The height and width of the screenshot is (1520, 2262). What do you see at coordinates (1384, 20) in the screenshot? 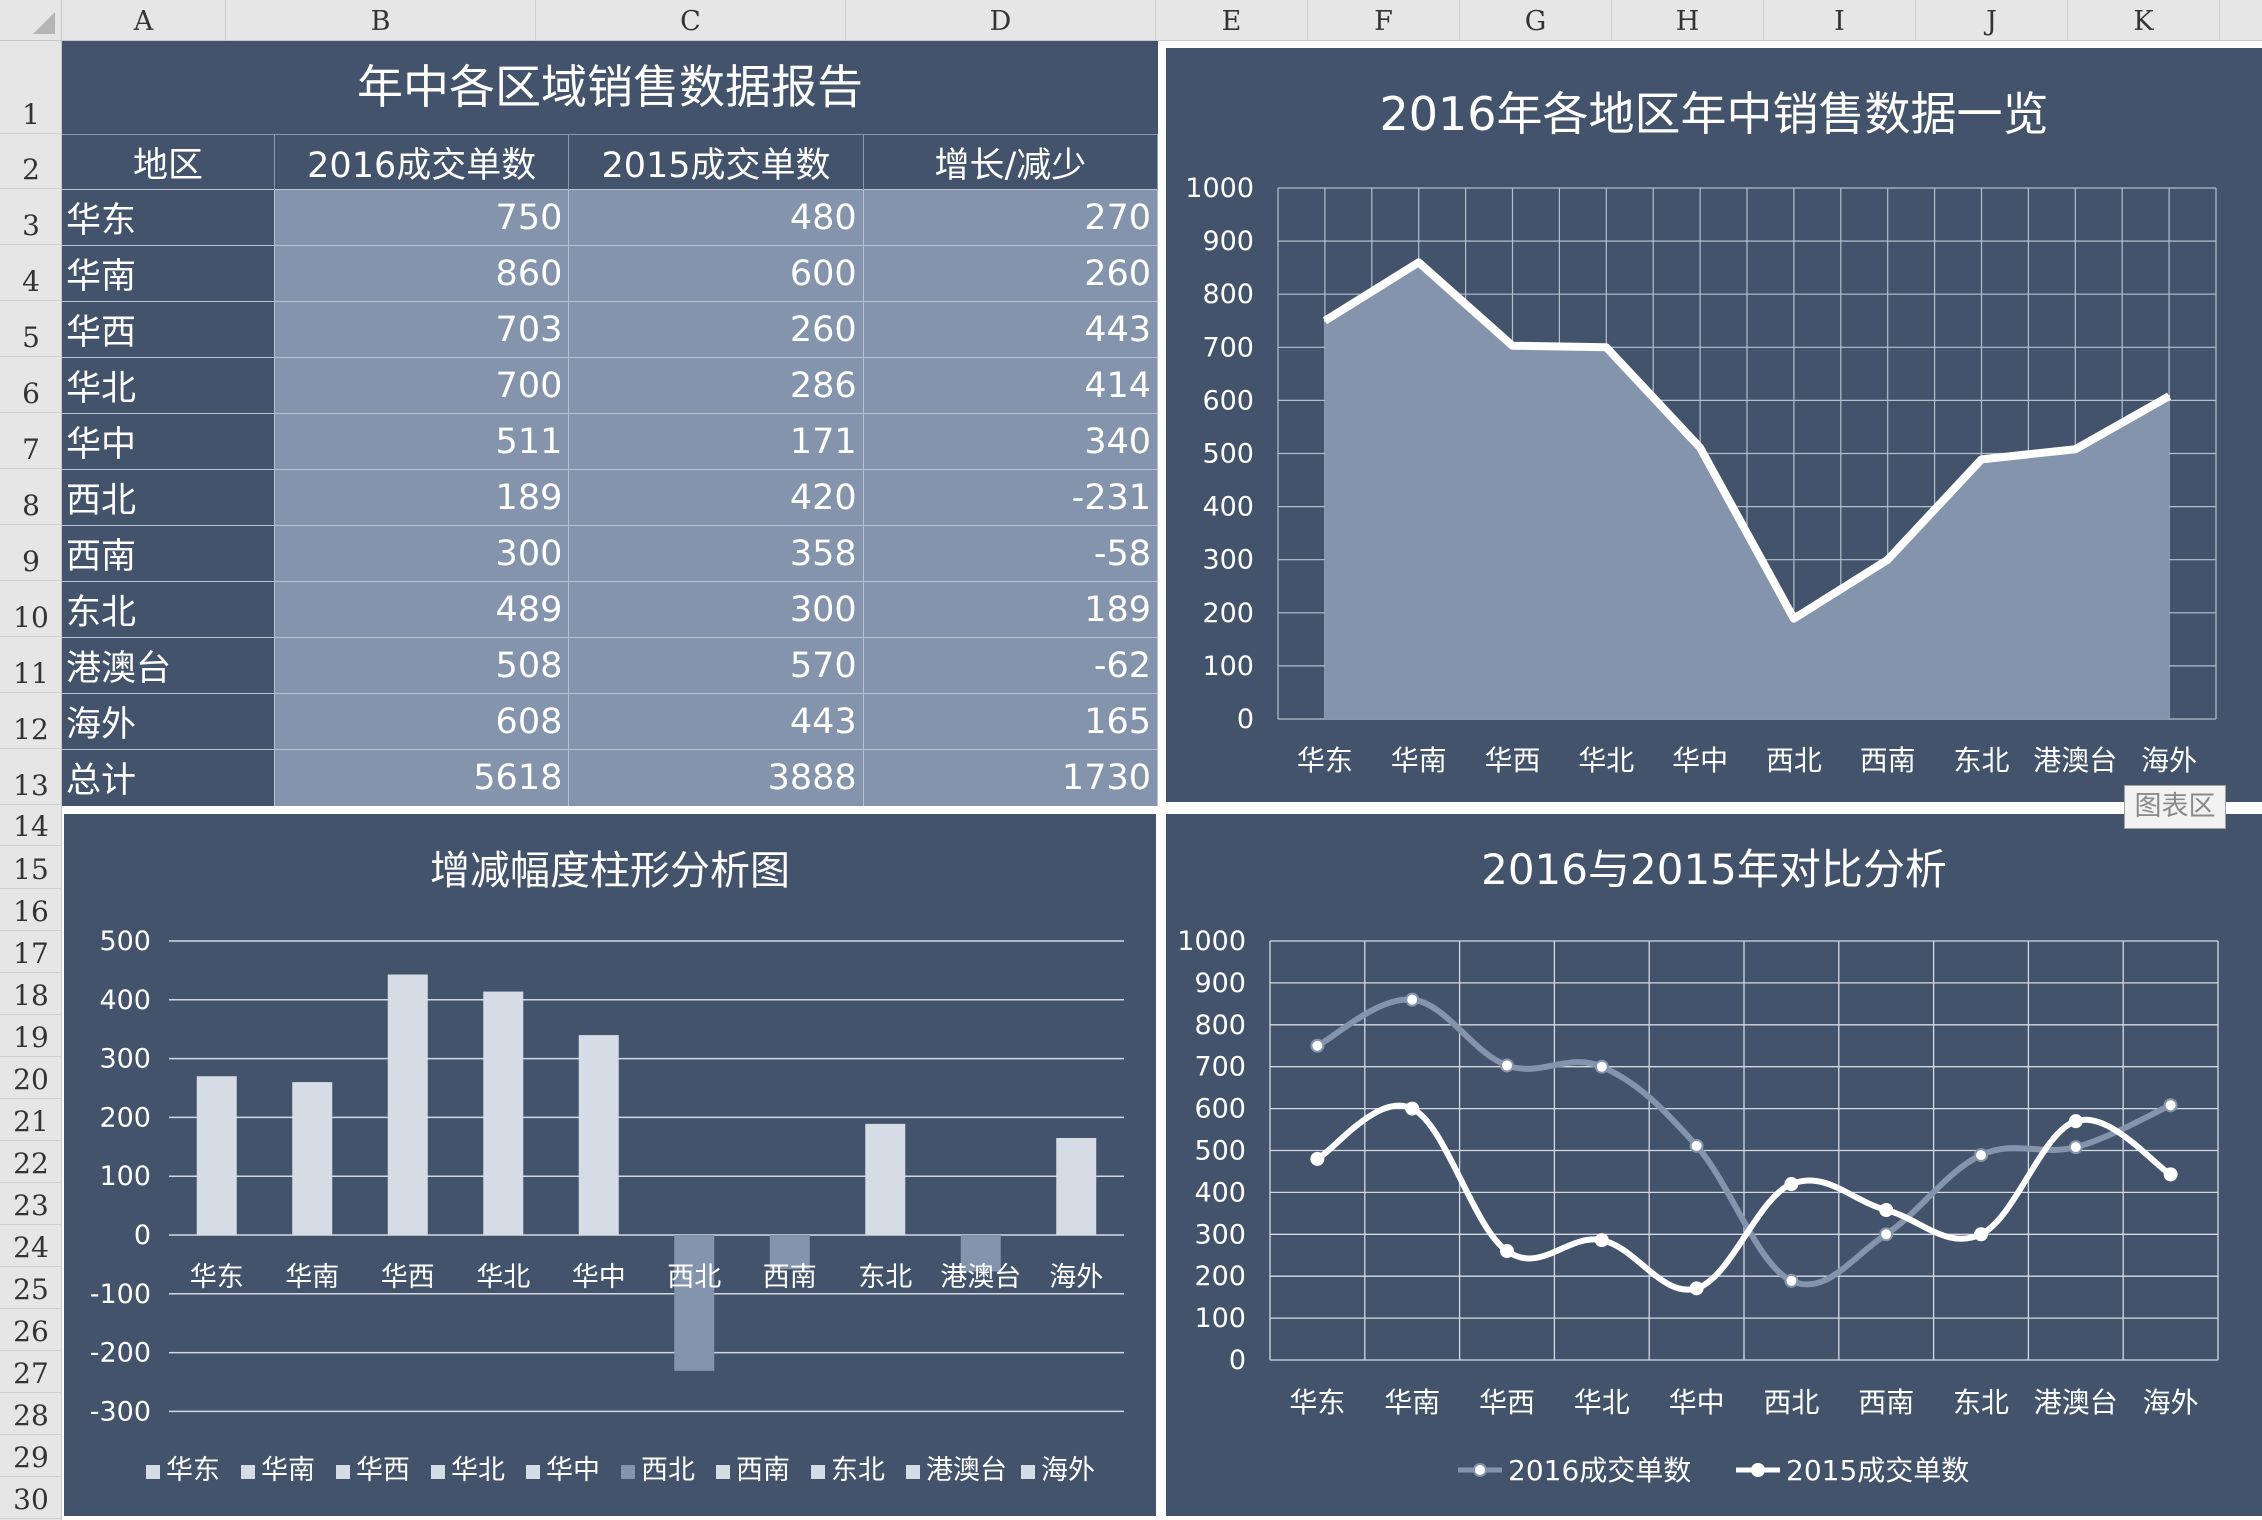
I see `column-header-f: F` at bounding box center [1384, 20].